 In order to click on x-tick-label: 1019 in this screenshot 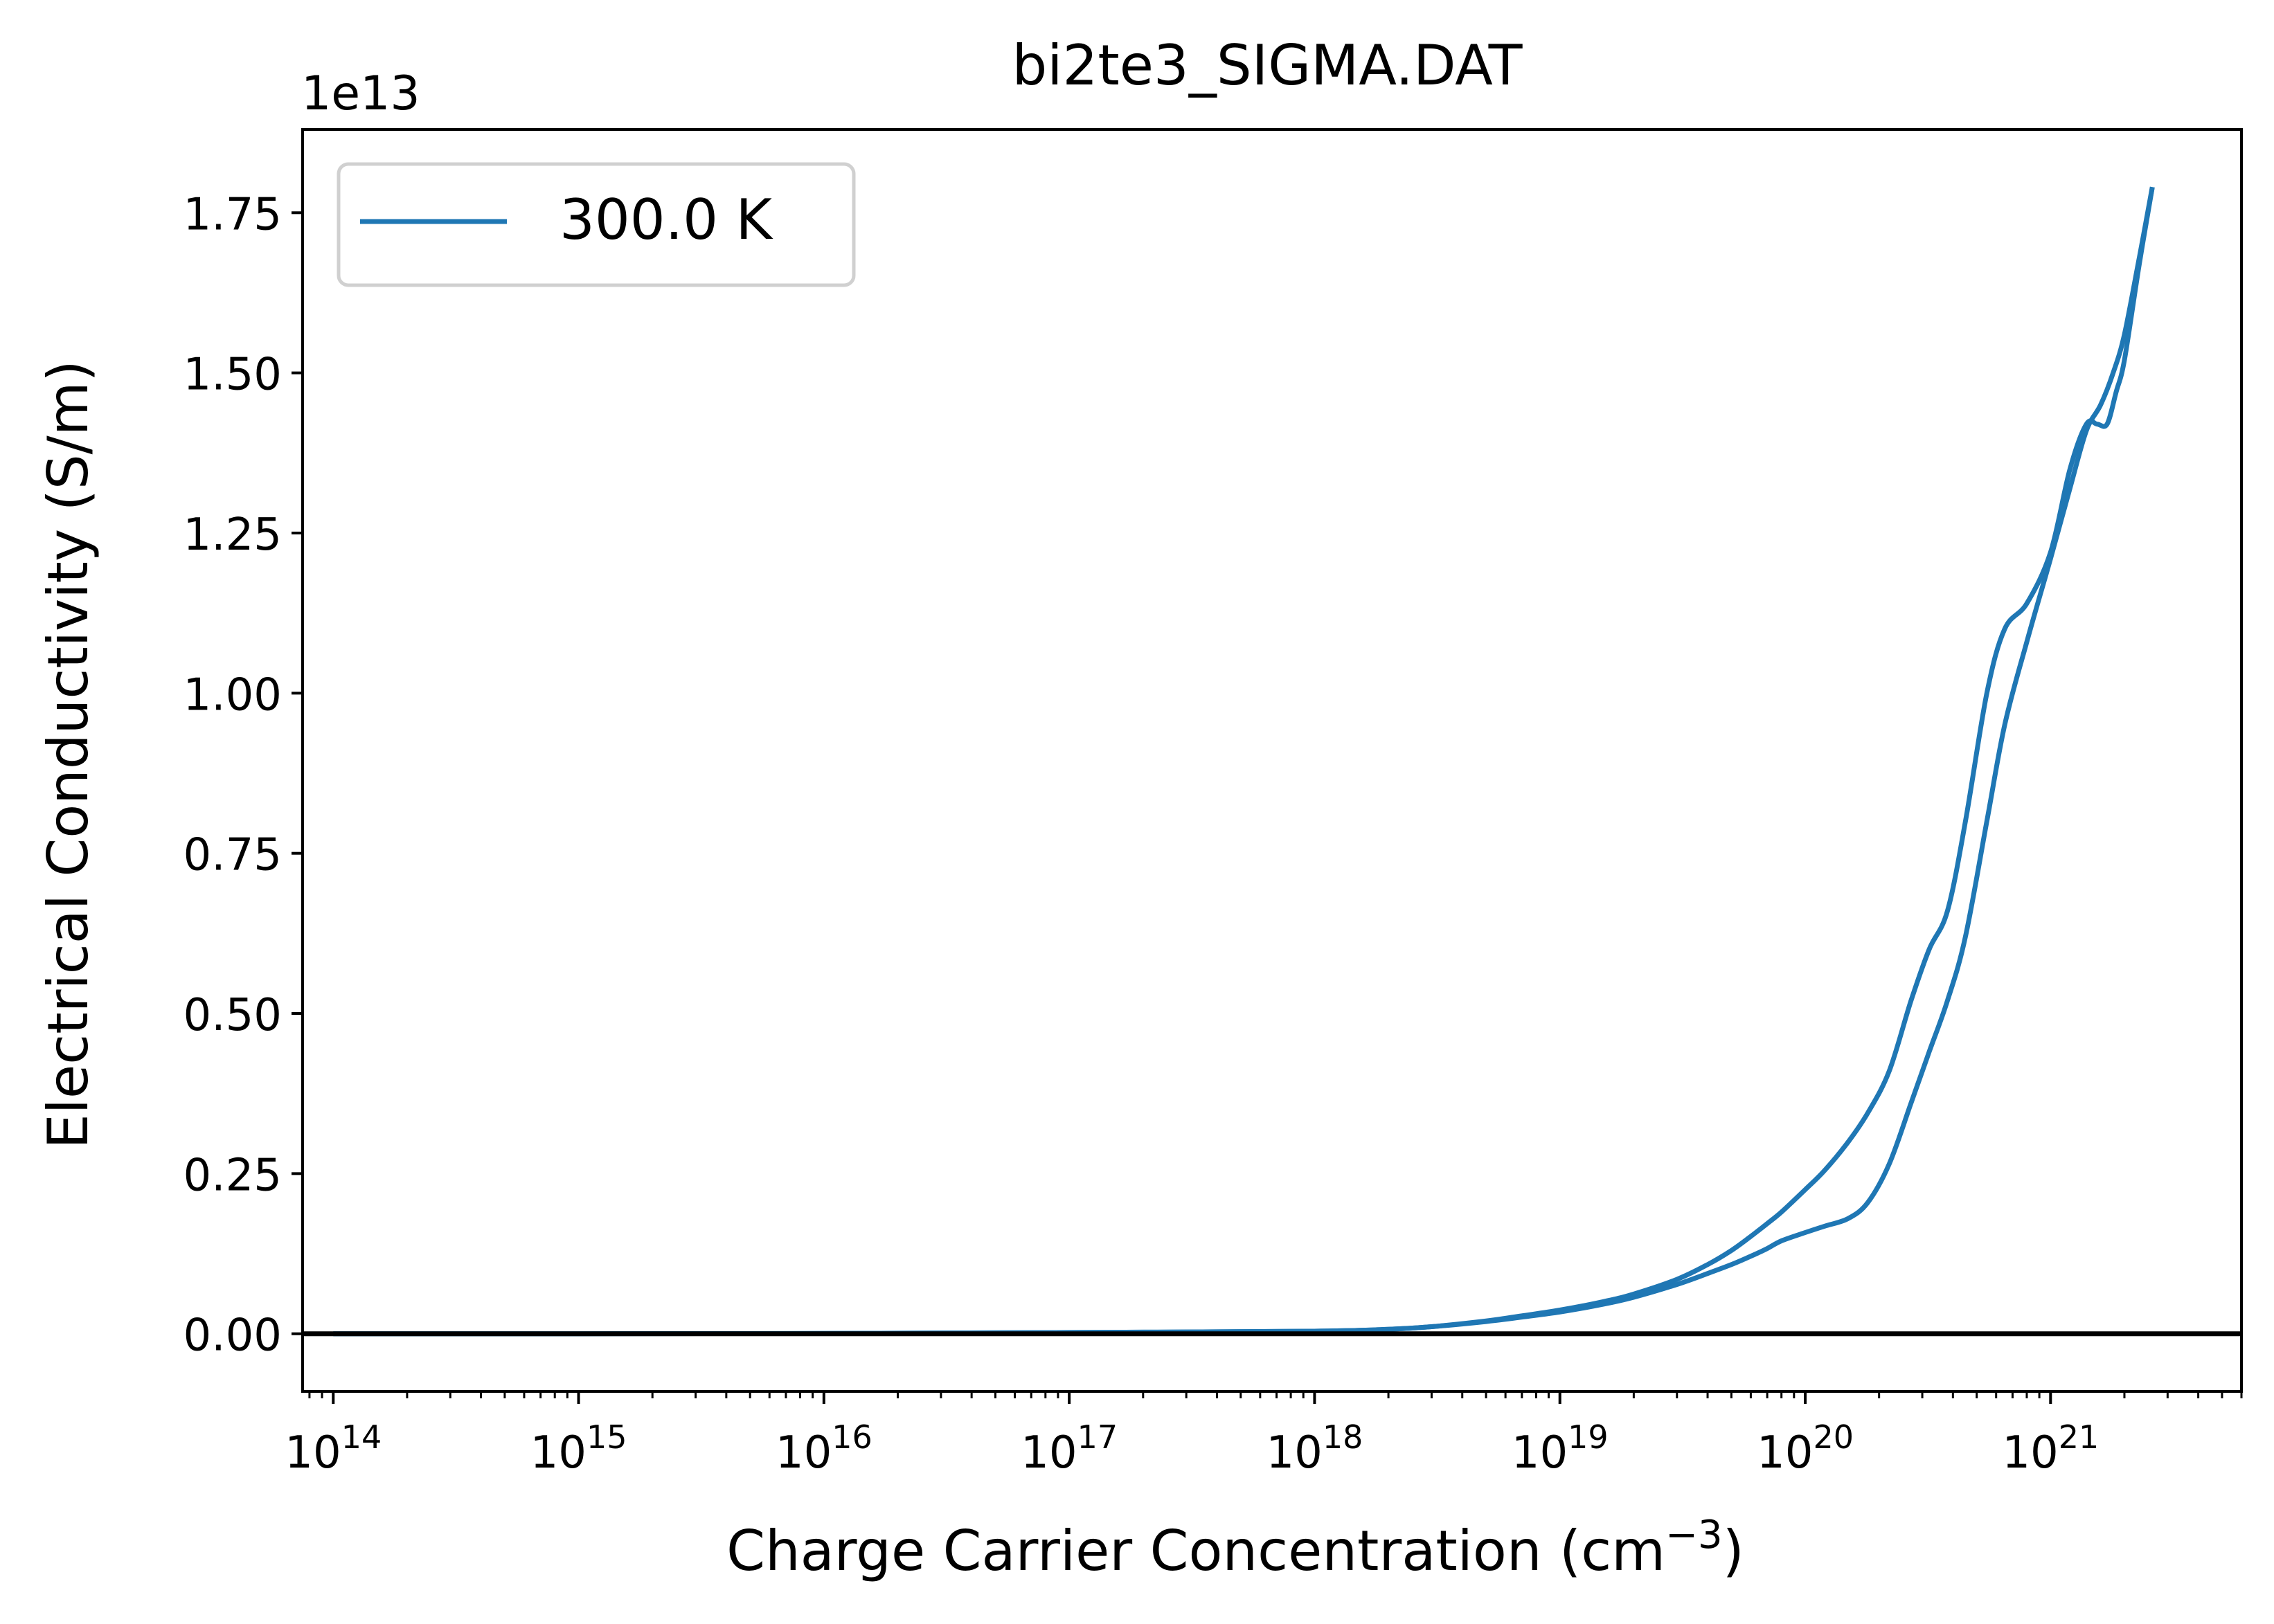, I will do `click(1560, 1448)`.